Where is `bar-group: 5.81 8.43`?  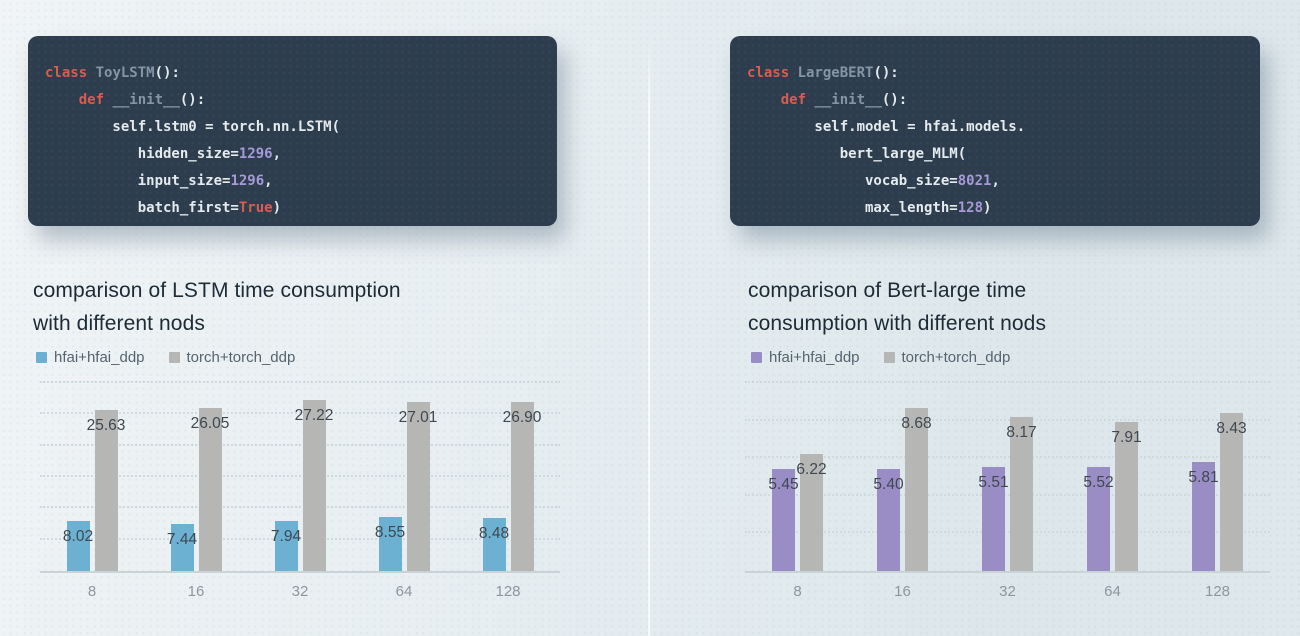
bar-group: 5.81 8.43 is located at coordinates (1217, 477).